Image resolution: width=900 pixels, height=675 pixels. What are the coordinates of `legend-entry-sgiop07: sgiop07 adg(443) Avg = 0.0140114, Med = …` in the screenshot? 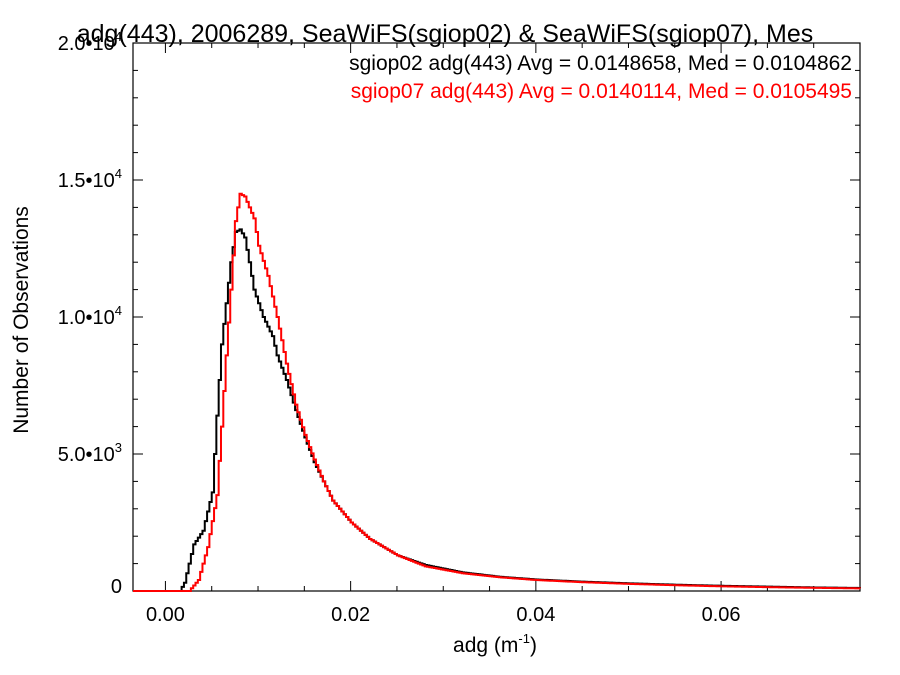 It's located at (601, 91).